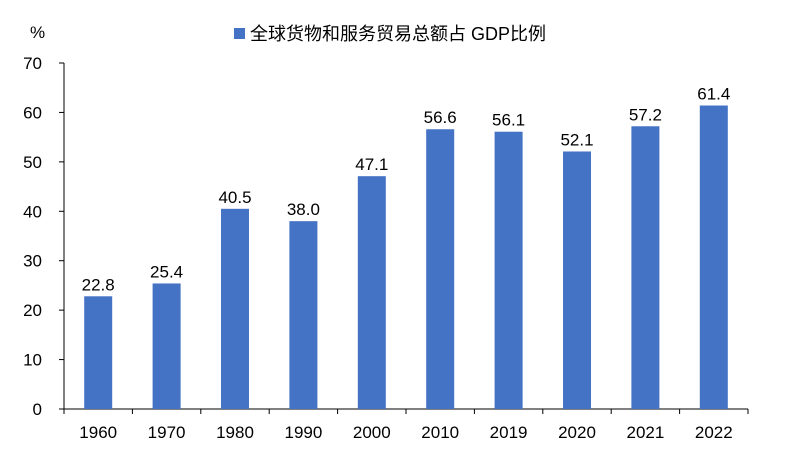  Describe the element at coordinates (406, 425) in the screenshot. I see `x-axis: 1960 1970 1980 1990 2000 2010 2019 2020 2021 2022` at that location.